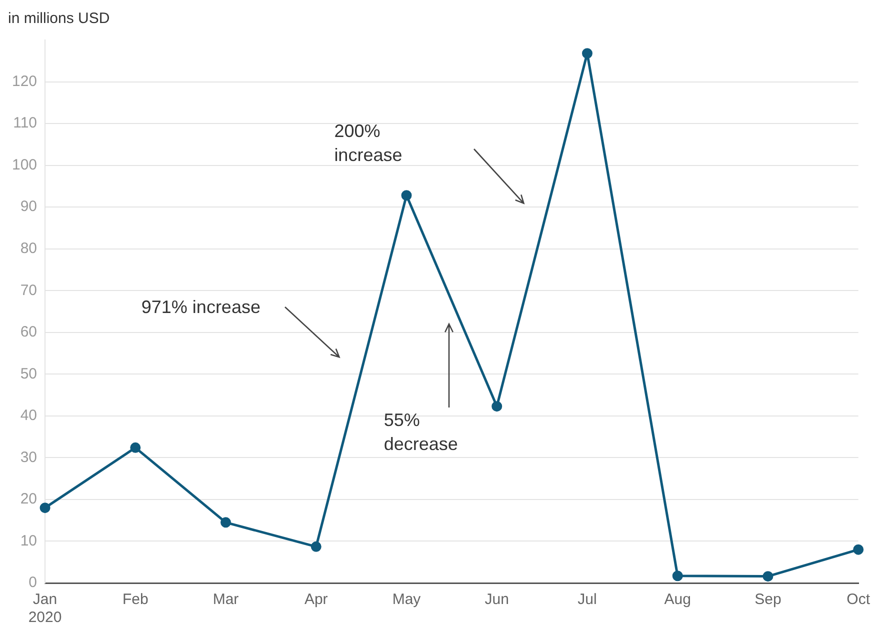 Image resolution: width=878 pixels, height=635 pixels. What do you see at coordinates (59, 18) in the screenshot?
I see `y-axis-title: in millions USD` at bounding box center [59, 18].